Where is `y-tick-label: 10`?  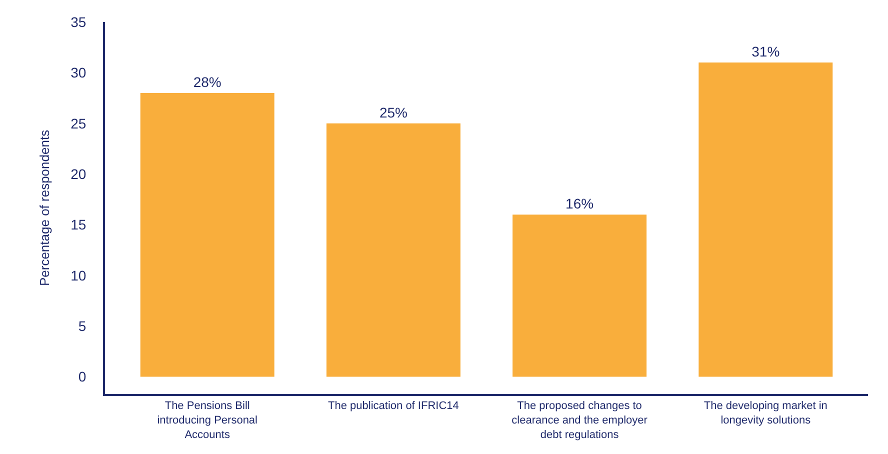
y-tick-label: 10 is located at coordinates (78, 275).